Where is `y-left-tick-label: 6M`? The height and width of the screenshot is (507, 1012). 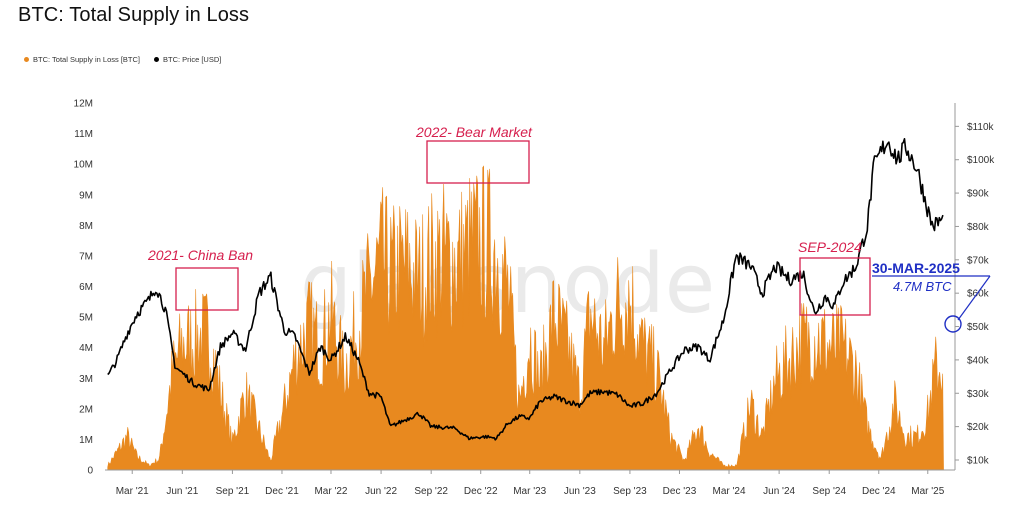
y-left-tick-label: 6M is located at coordinates (86, 287).